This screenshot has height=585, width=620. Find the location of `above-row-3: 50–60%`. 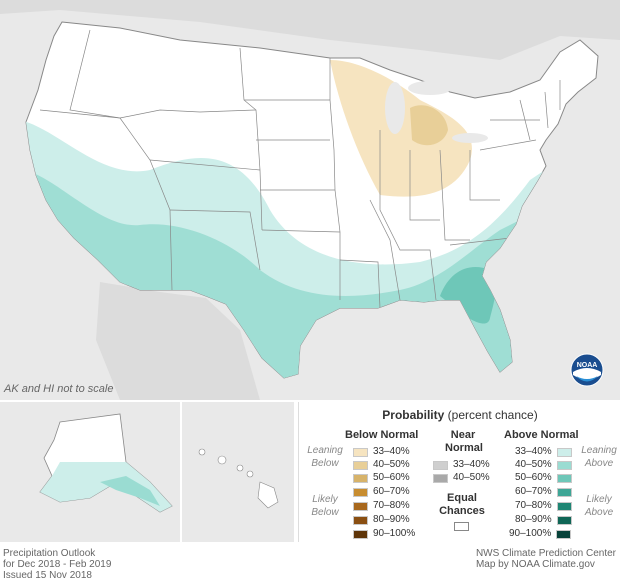

above-row-3: 50–60% is located at coordinates (543, 478).